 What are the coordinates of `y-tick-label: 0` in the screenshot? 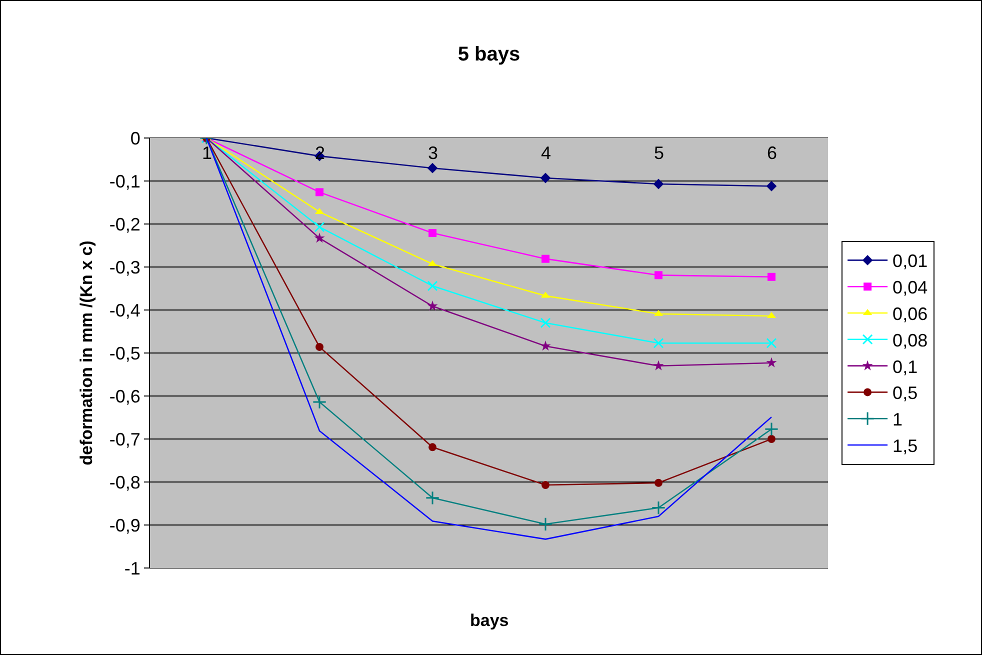 It's located at (135, 138).